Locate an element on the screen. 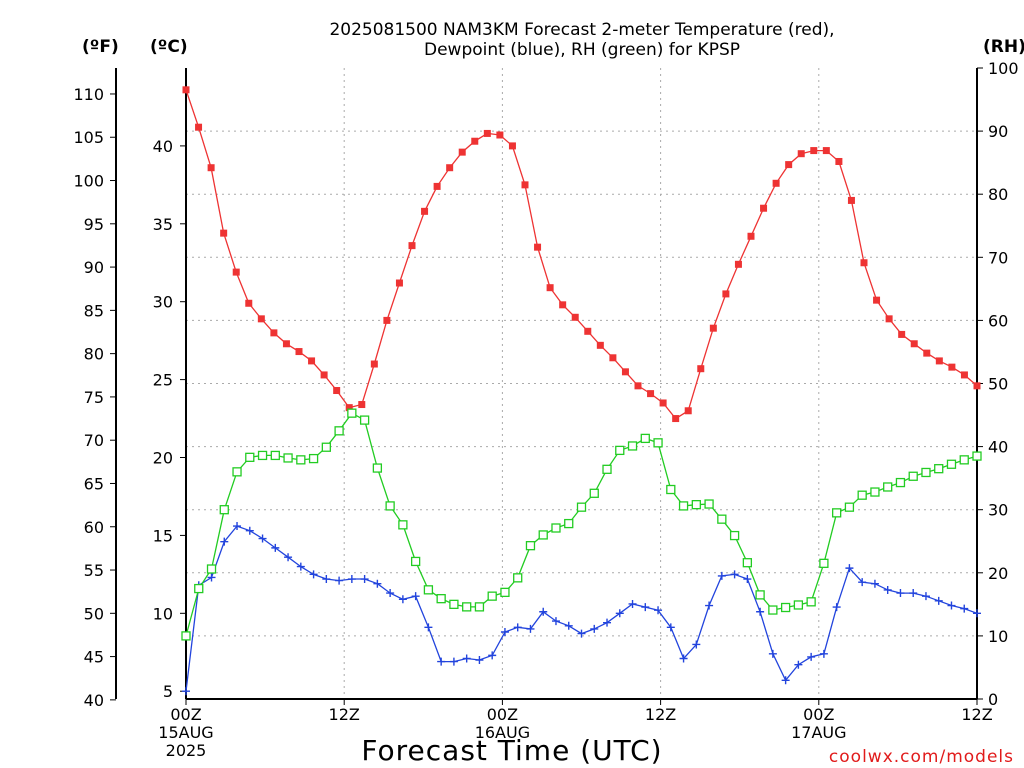  fahrenheit-tick-label: 100 is located at coordinates (88, 181).